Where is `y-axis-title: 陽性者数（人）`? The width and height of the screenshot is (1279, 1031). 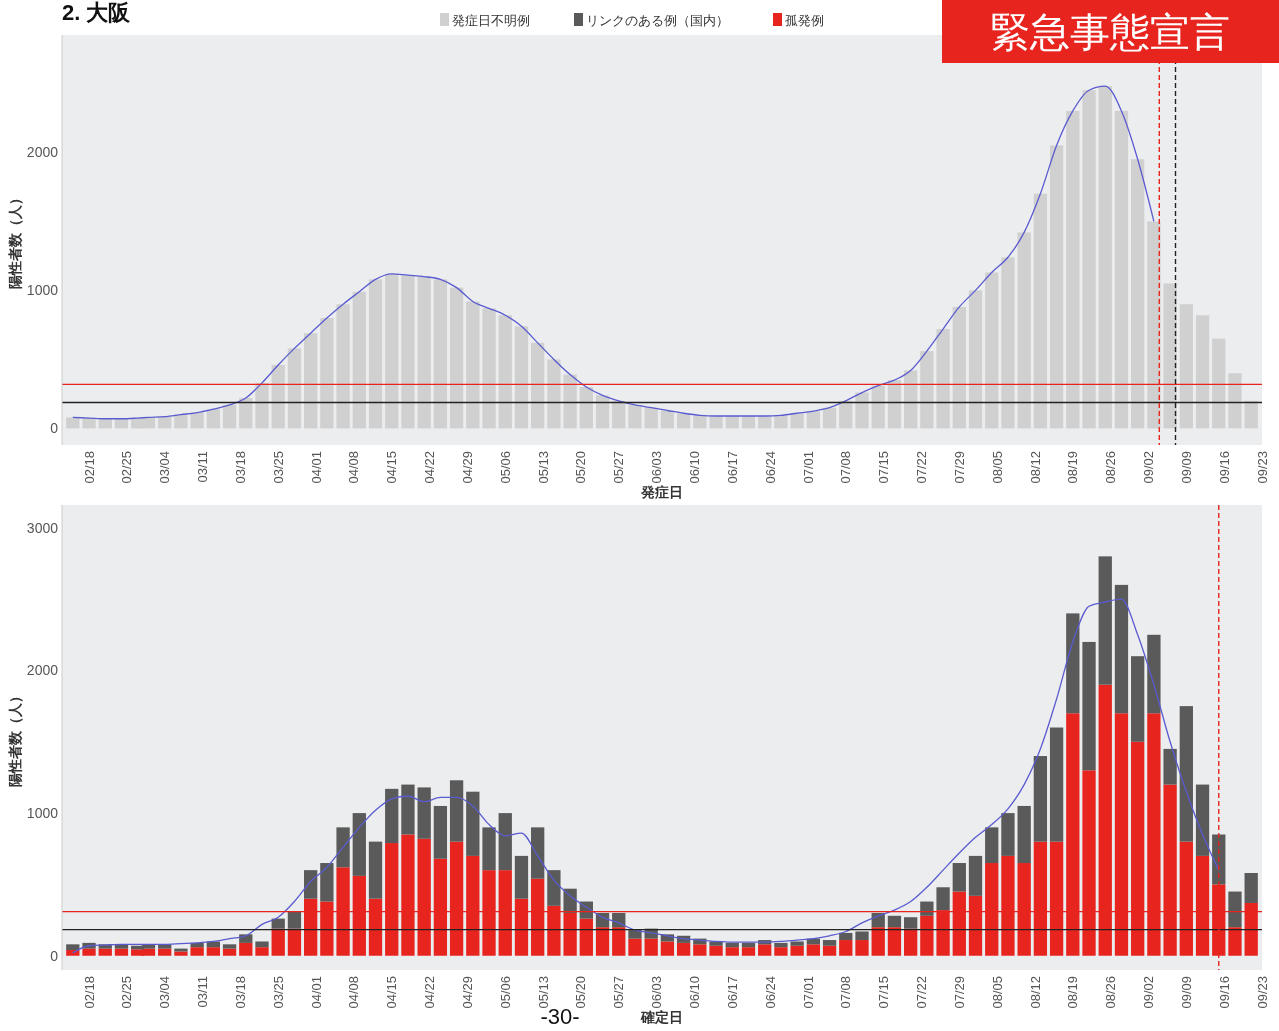
y-axis-title: 陽性者数（人） is located at coordinates (15, 737).